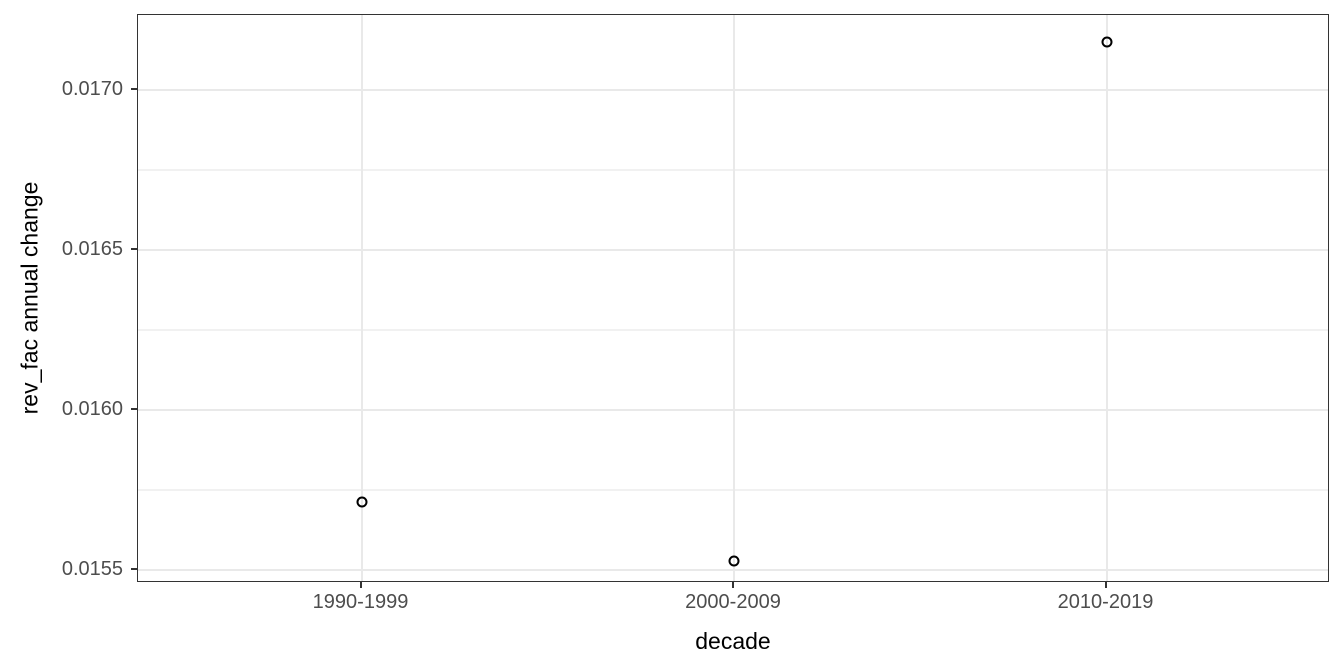 Image resolution: width=1344 pixels, height=672 pixels. I want to click on x-axis-tick-label: 2010-2019, so click(1105, 602).